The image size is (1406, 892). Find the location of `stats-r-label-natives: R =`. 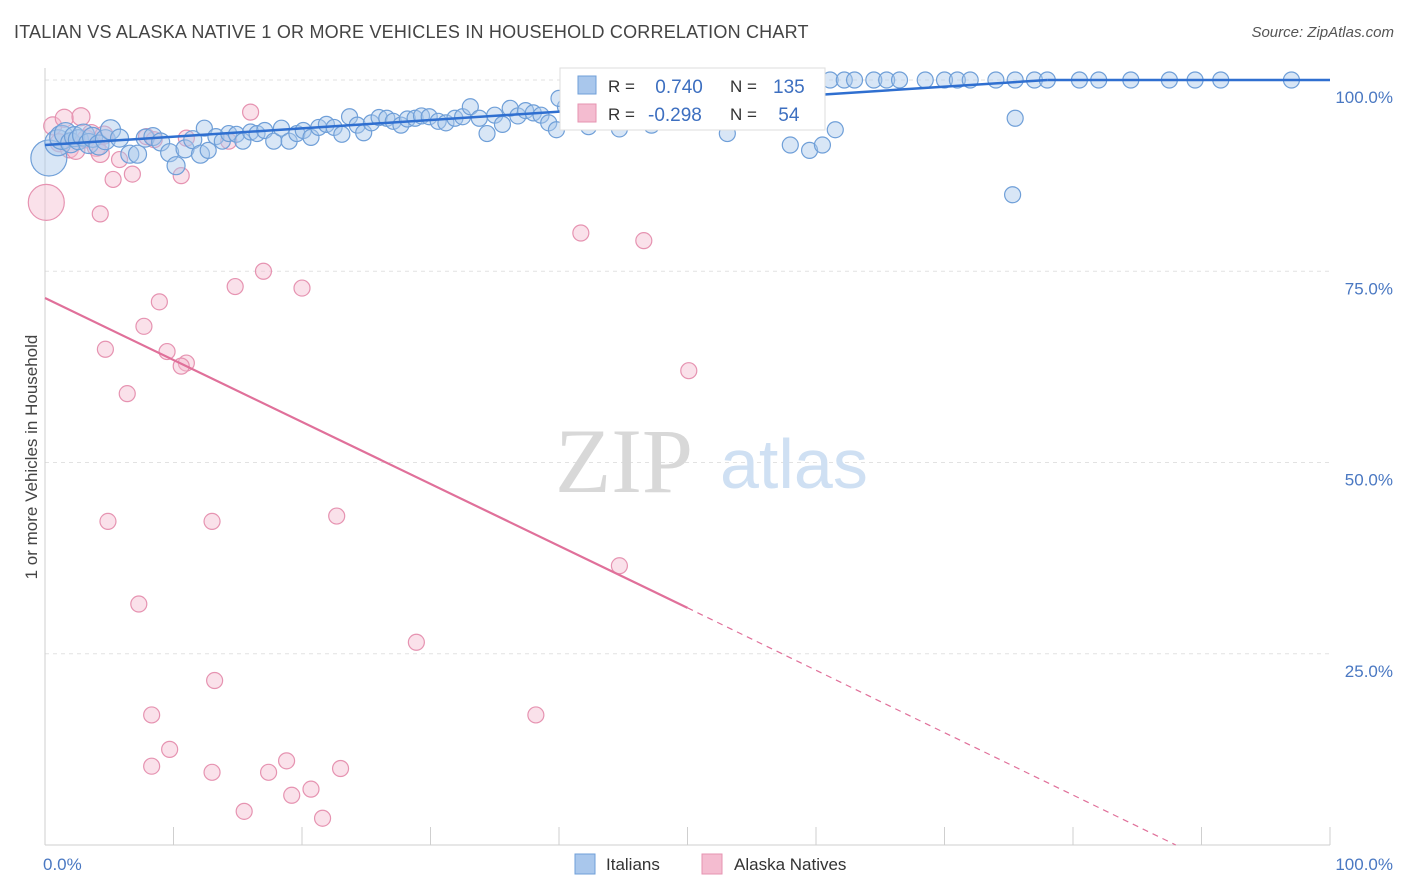

stats-r-label-natives: R = is located at coordinates (621, 114).